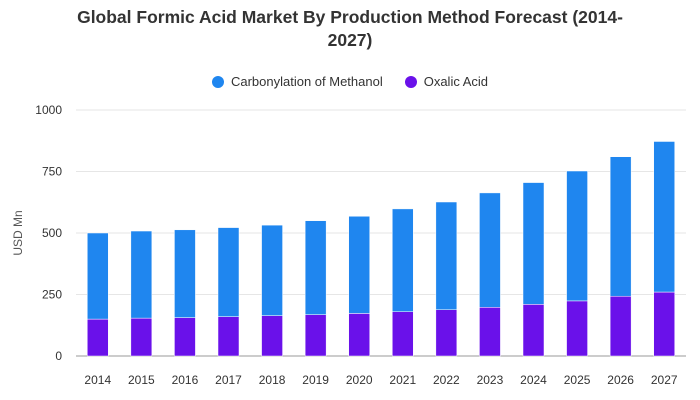 The image size is (700, 400). I want to click on bar-oxalic-acid-2027, so click(664, 324).